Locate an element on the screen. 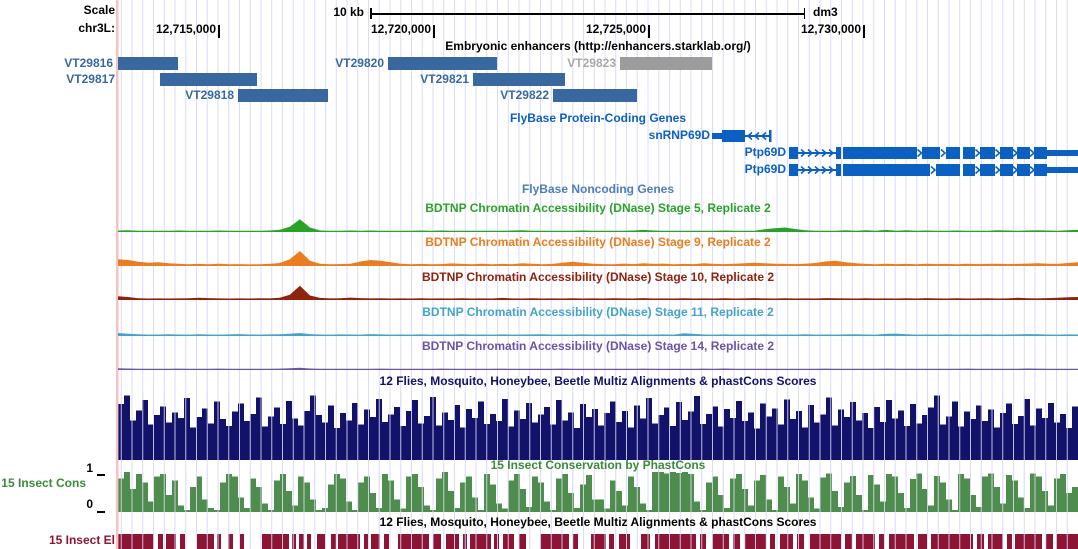  enhancer-item-VT29818 is located at coordinates (283, 95).